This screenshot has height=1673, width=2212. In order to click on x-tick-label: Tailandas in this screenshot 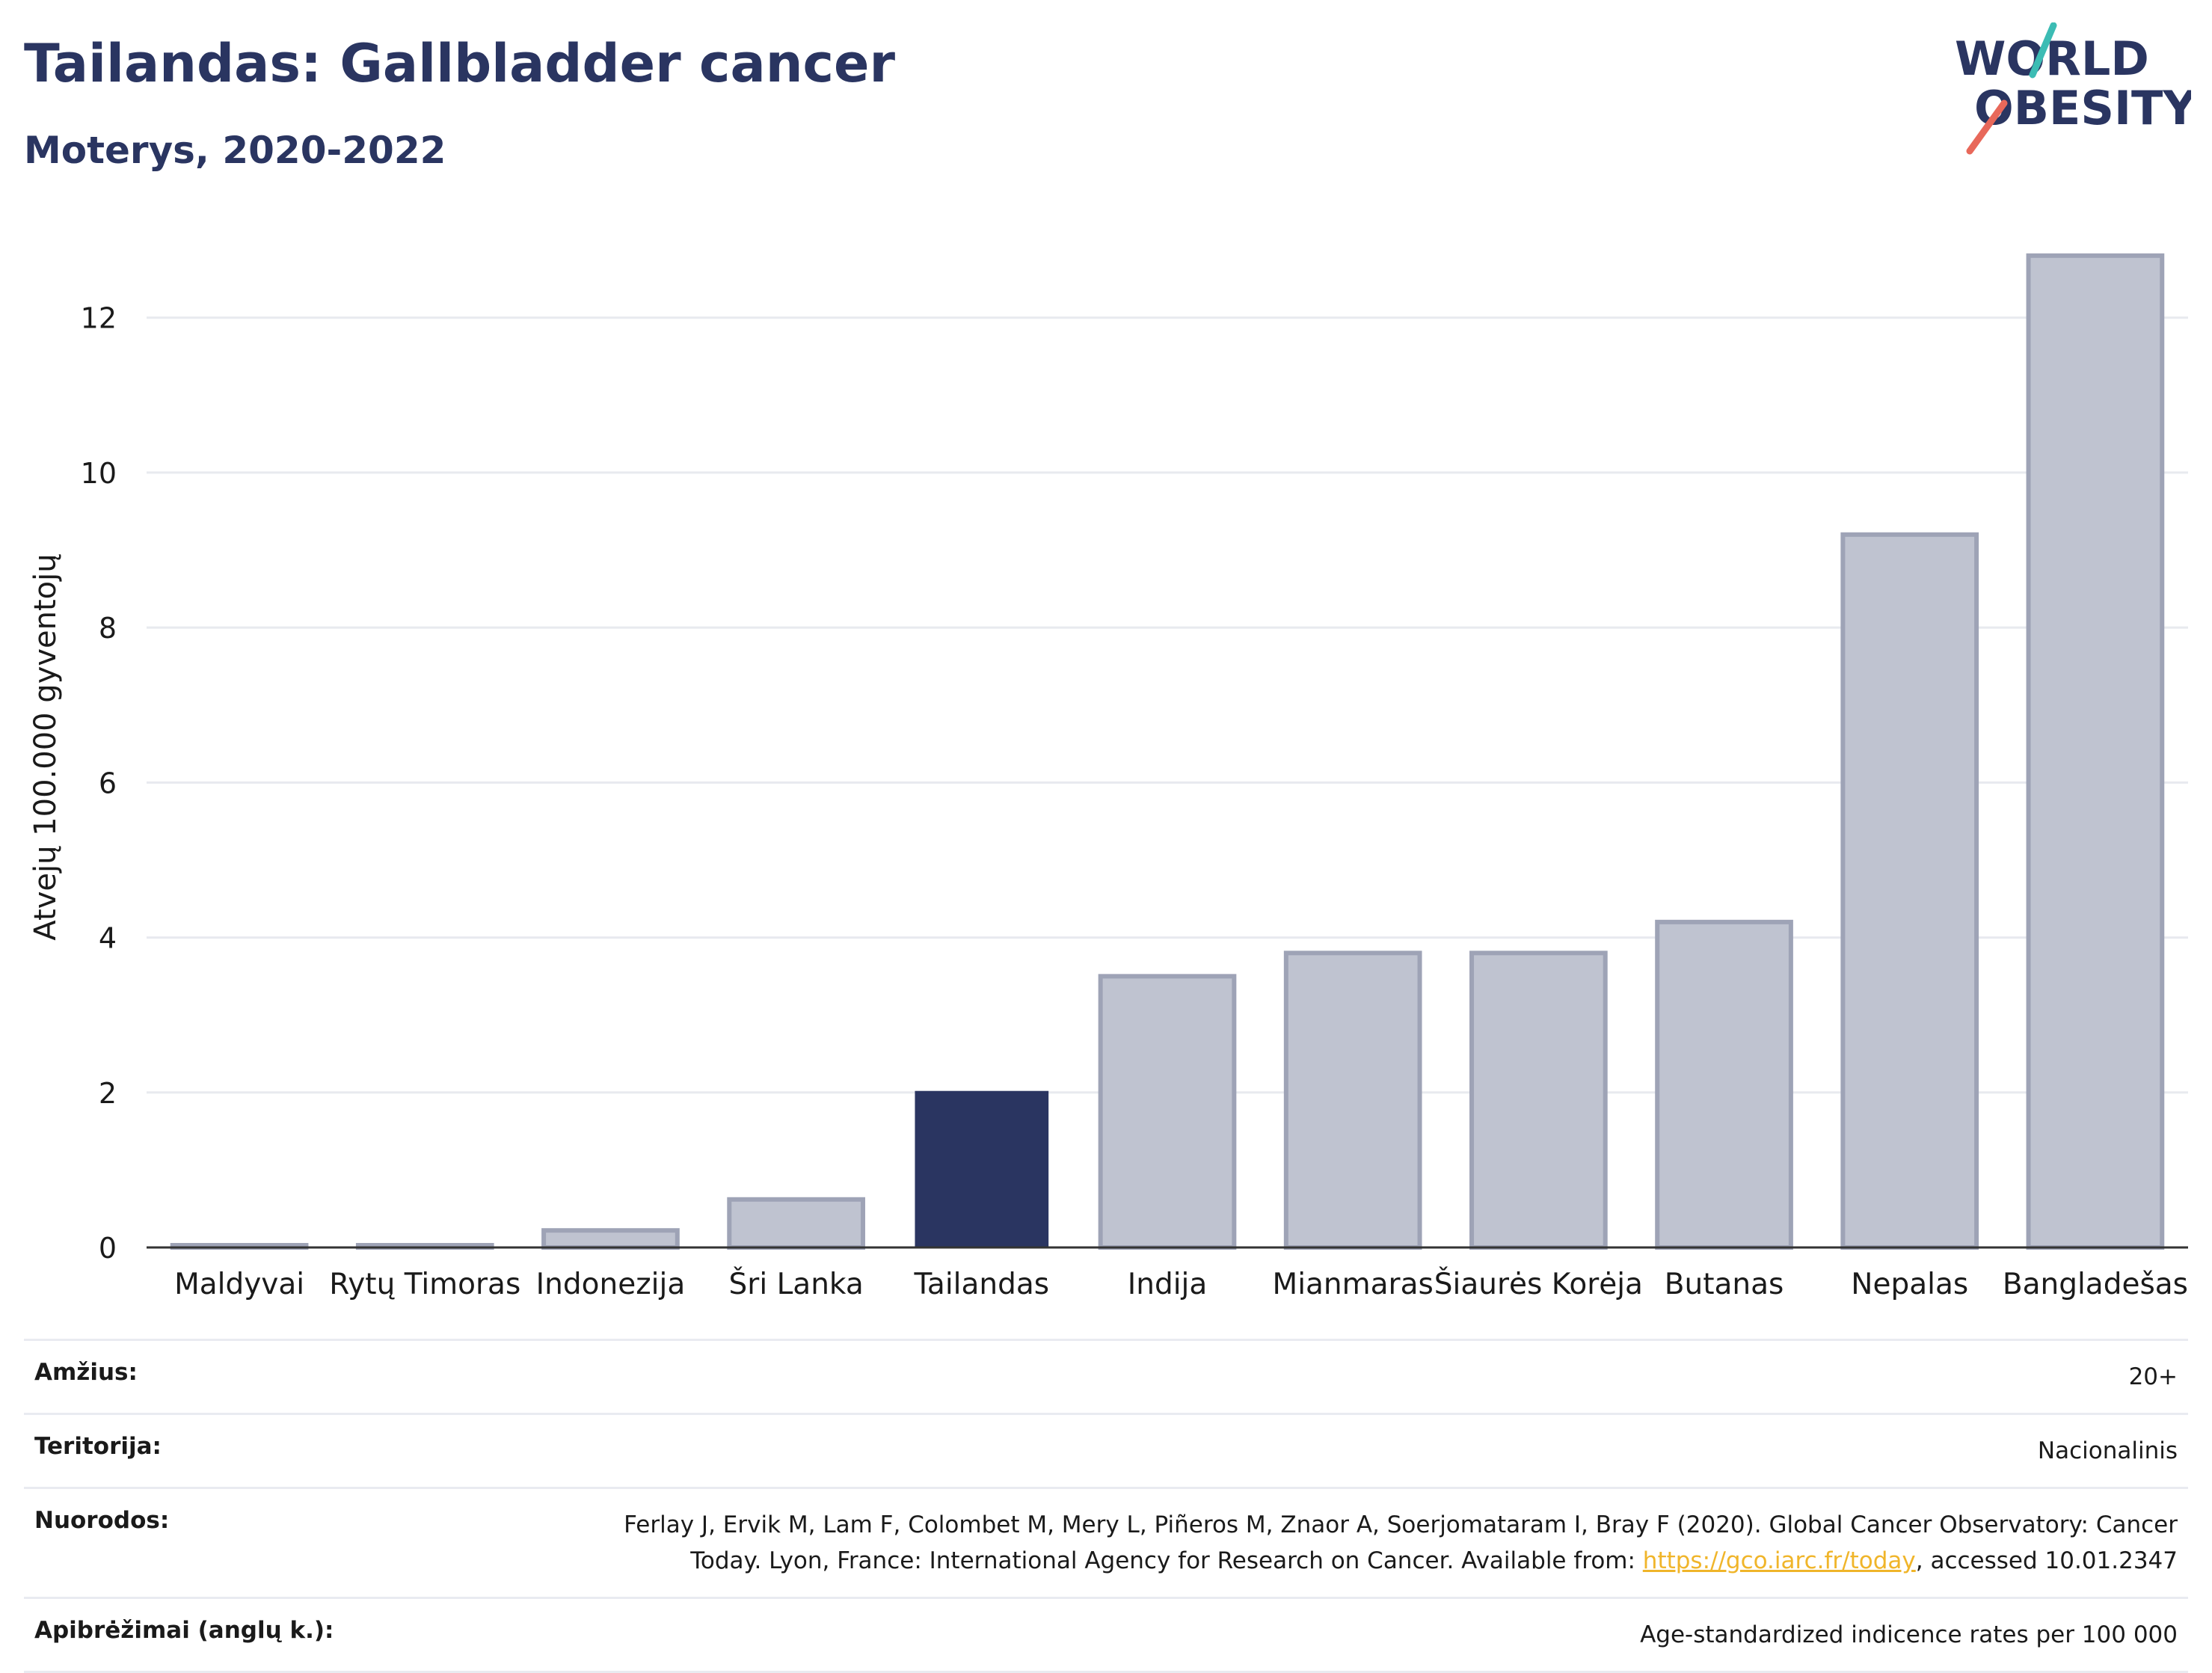, I will do `click(982, 1284)`.